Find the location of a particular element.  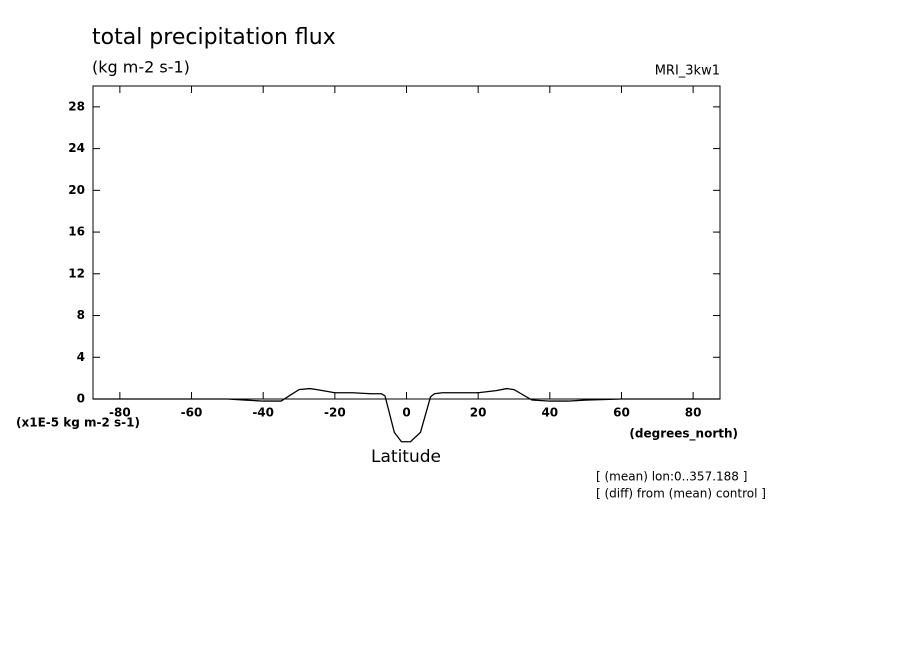

data-line is located at coordinates (406, 415).